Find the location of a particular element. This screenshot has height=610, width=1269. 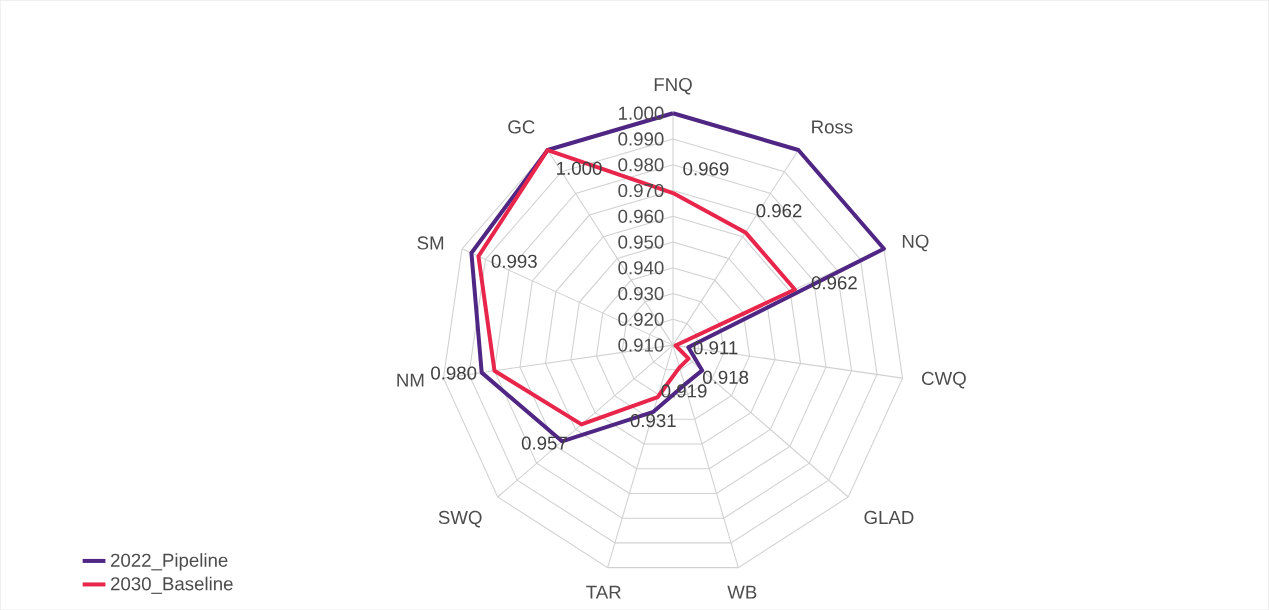

data-label: 0.918 is located at coordinates (725, 377).